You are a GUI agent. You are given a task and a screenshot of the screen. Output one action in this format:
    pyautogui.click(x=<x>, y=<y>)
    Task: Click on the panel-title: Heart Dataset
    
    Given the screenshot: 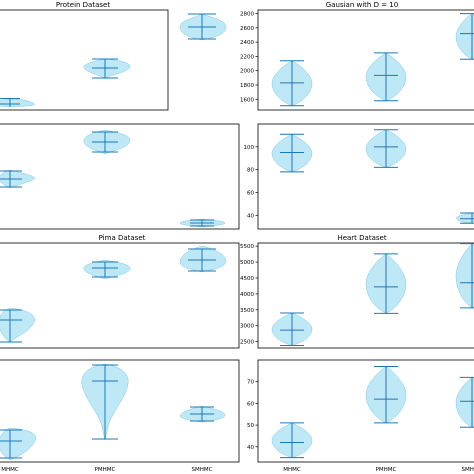 What is the action you would take?
    pyautogui.click(x=361, y=238)
    